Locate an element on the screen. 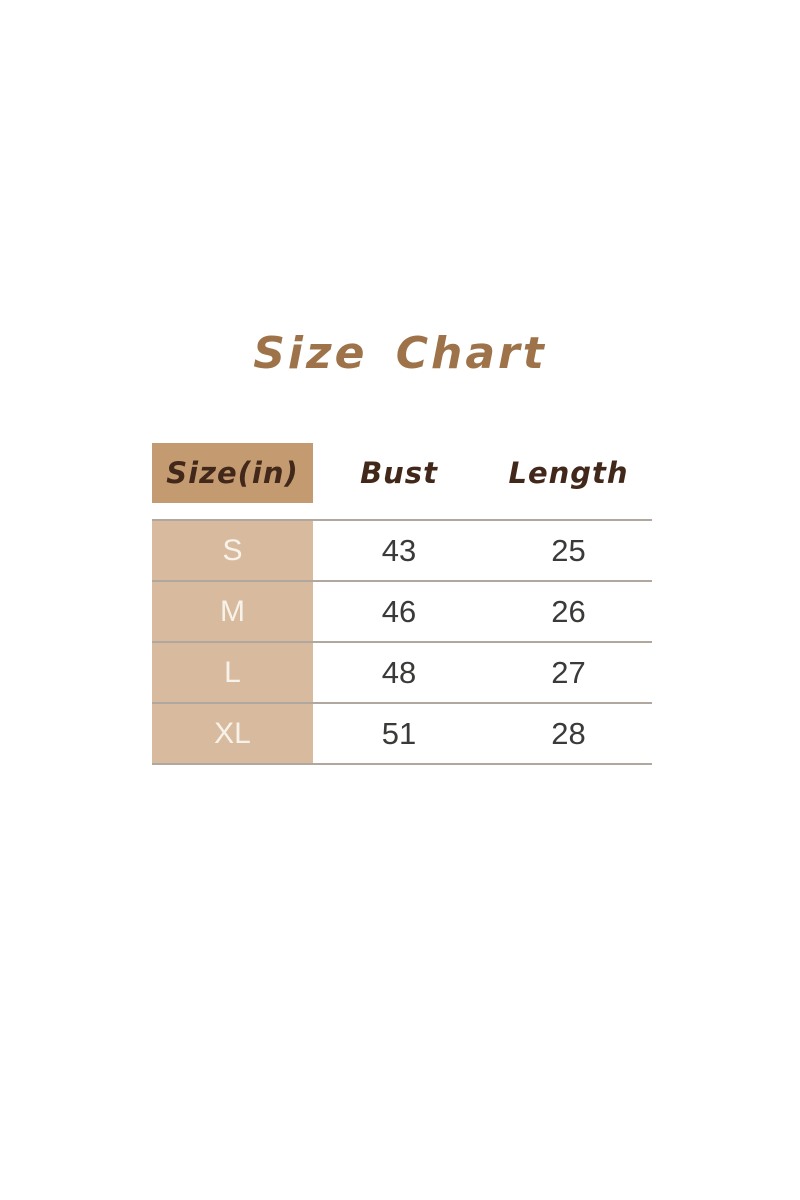 The width and height of the screenshot is (800, 1200). table-row-s: S 43 25 is located at coordinates (402, 549).